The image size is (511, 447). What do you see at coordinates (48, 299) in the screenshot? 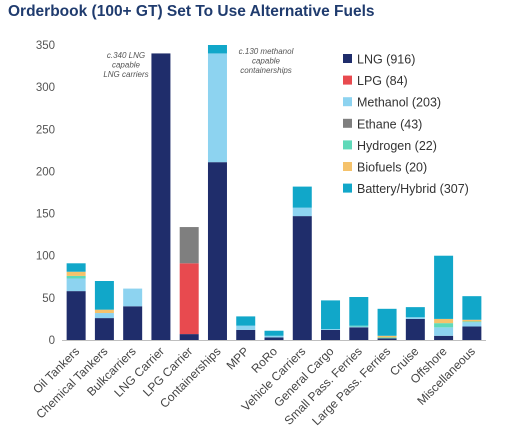
I see `y-tick-label: 50` at bounding box center [48, 299].